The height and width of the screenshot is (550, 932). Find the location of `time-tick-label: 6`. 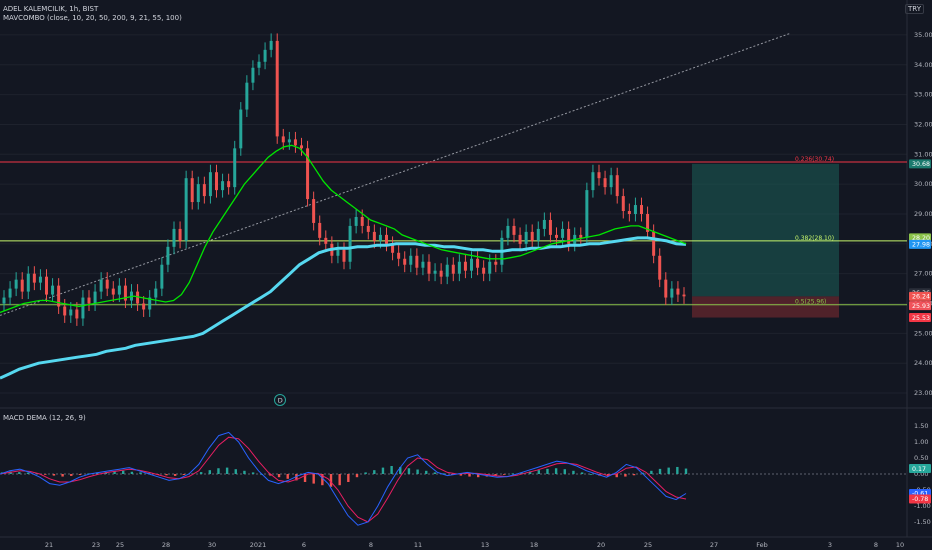

time-tick-label: 6 is located at coordinates (304, 545).